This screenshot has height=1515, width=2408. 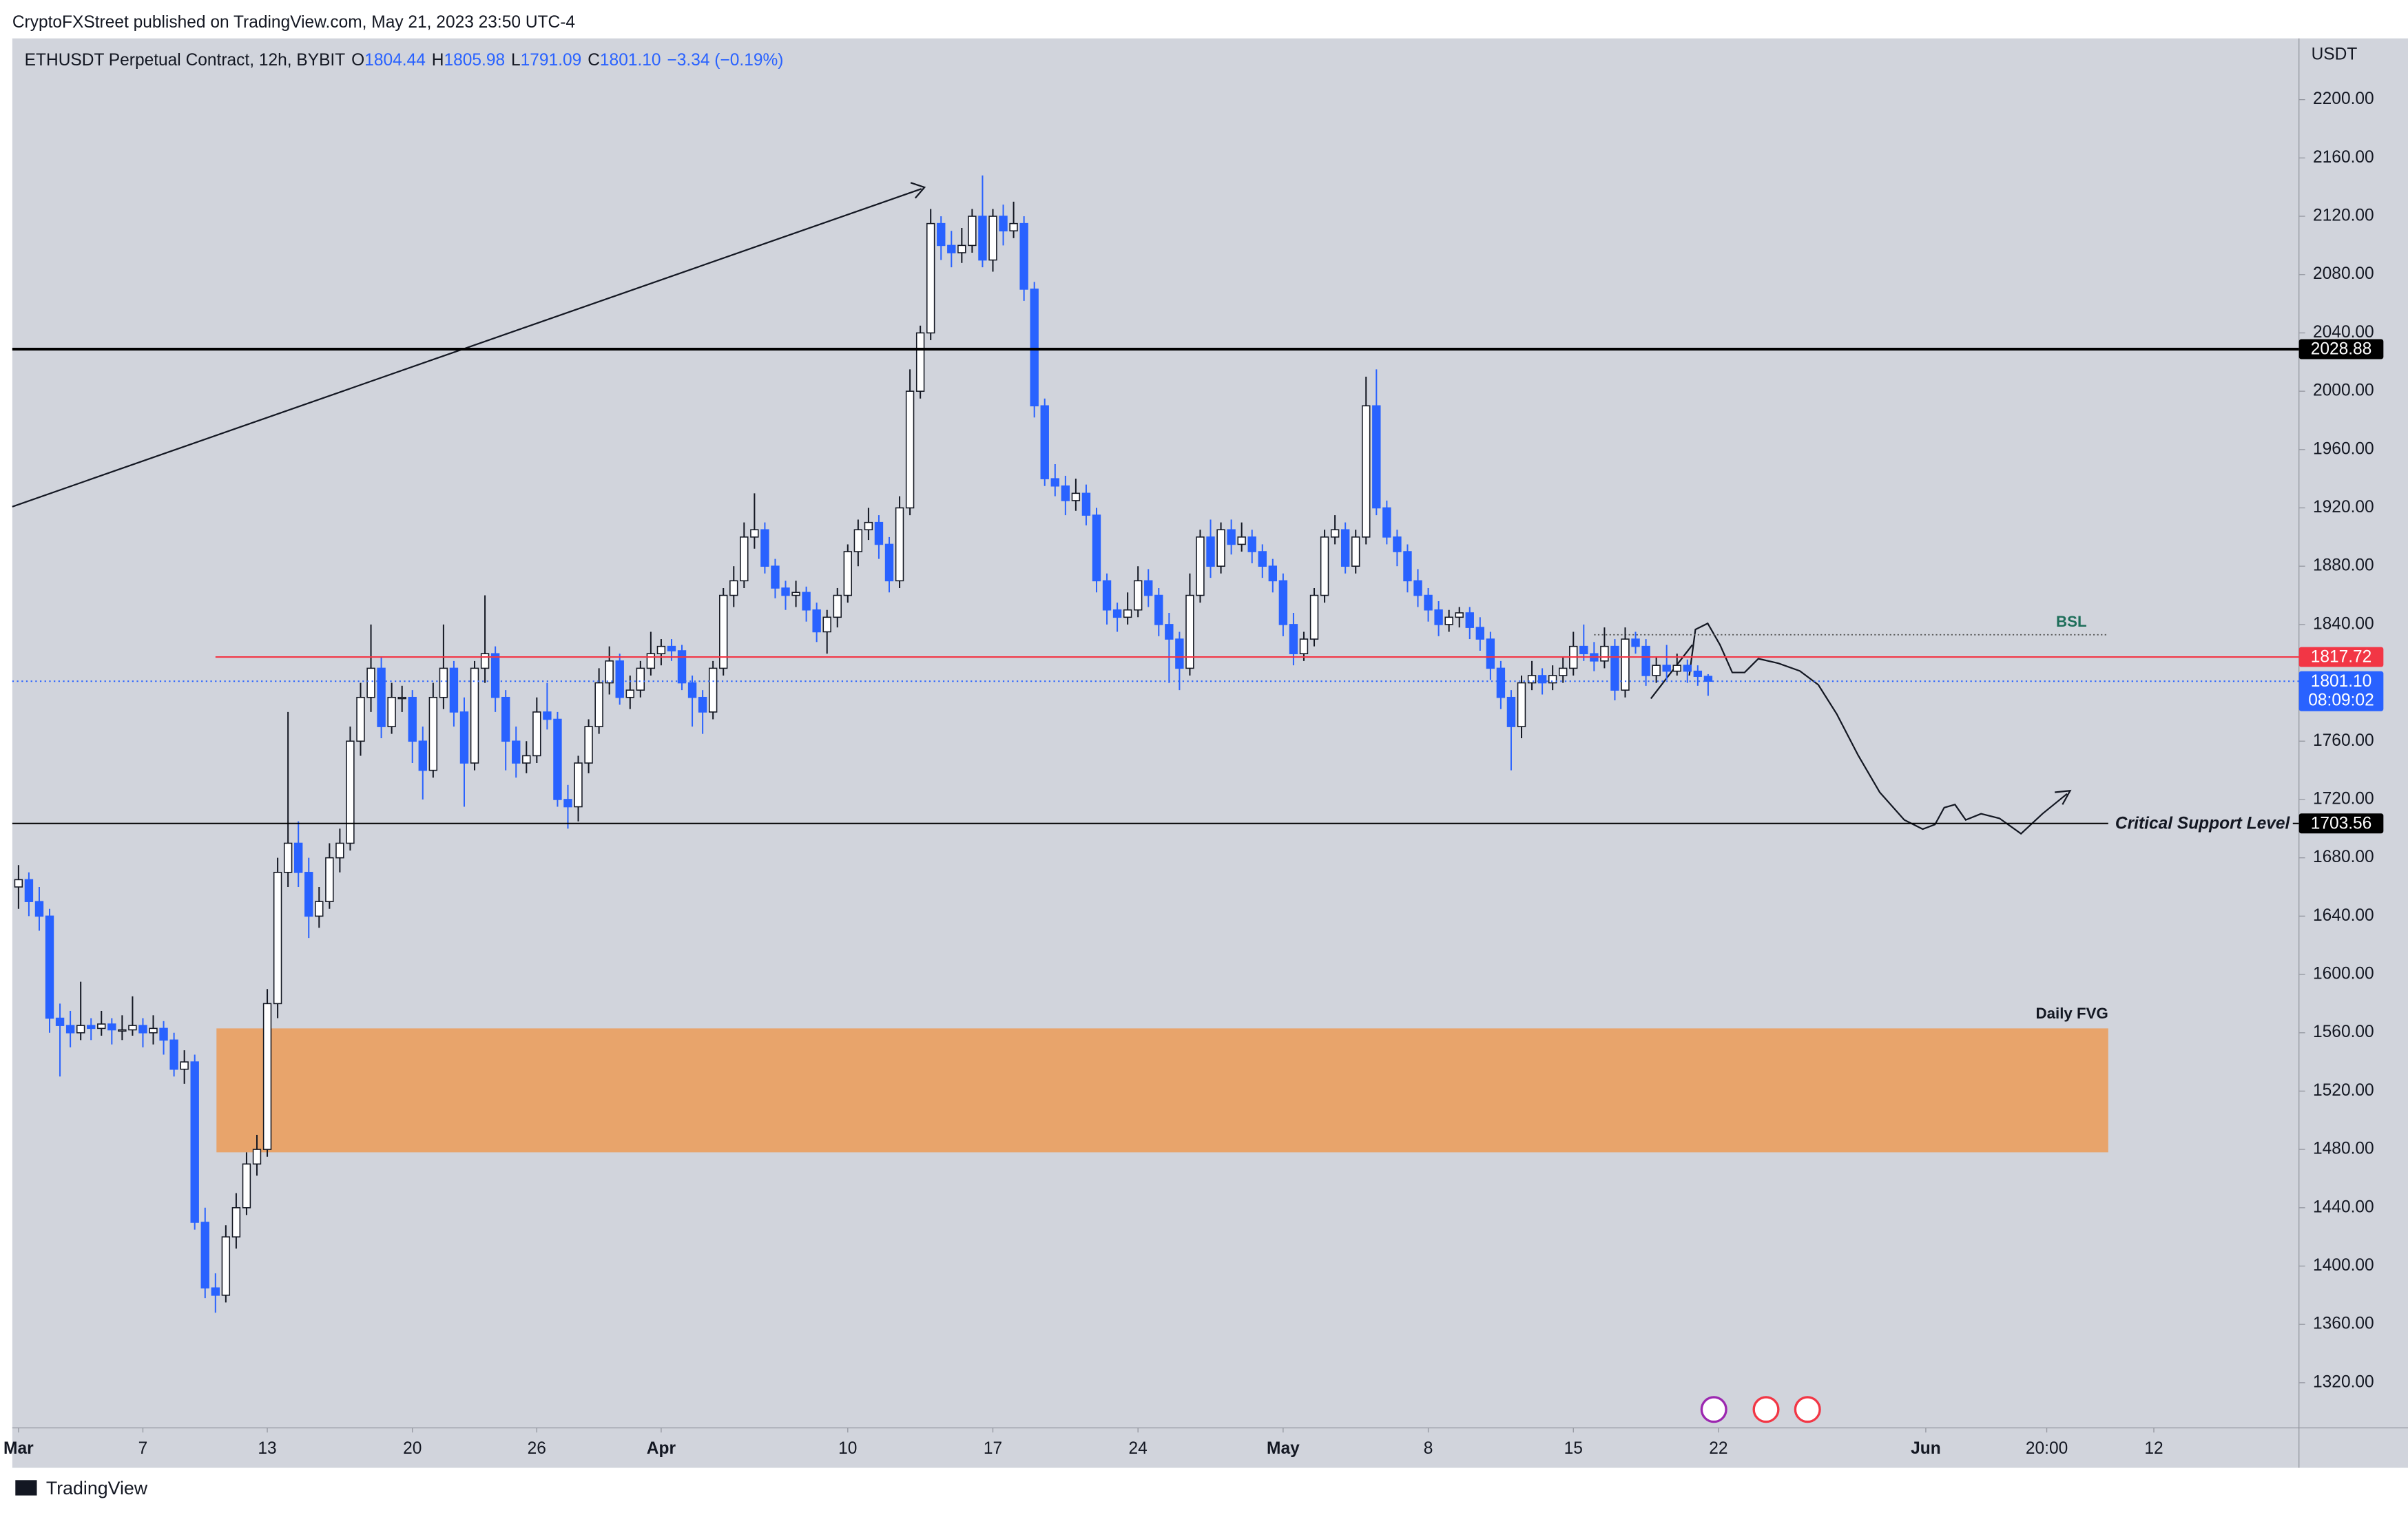 I want to click on y-tick-label: 1600.00, so click(x=2343, y=974).